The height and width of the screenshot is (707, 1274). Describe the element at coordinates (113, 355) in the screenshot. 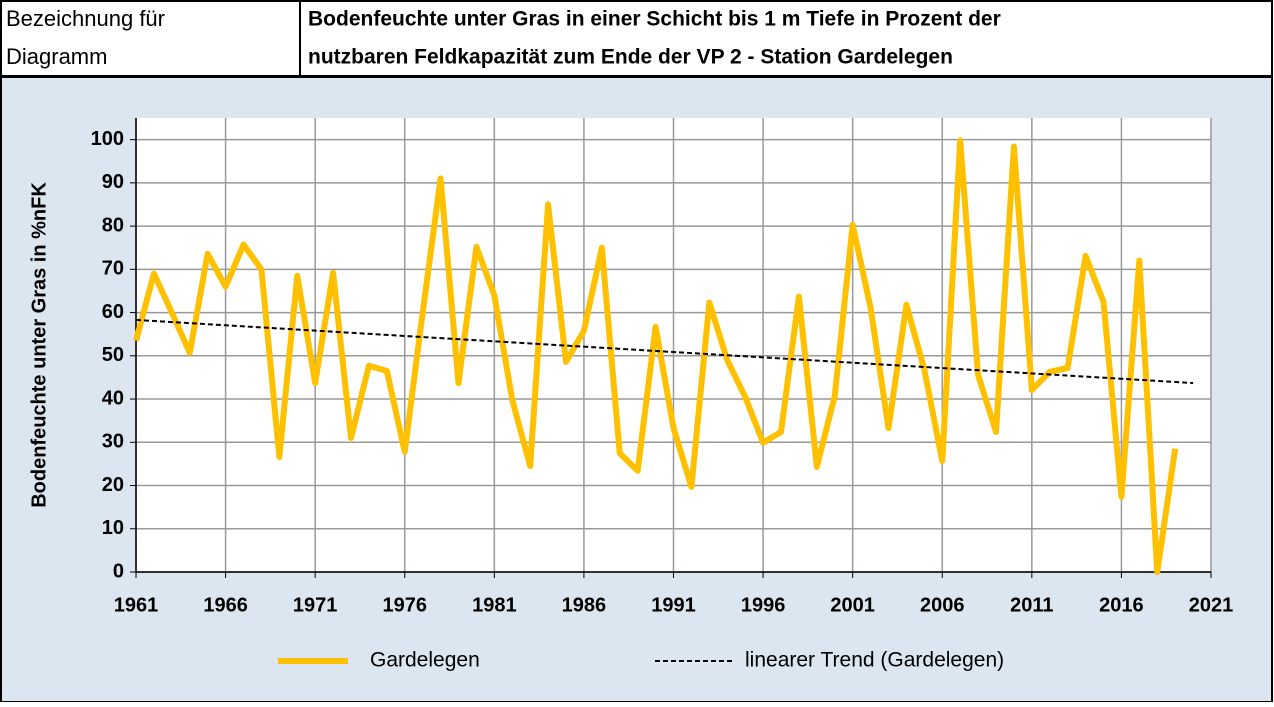

I see `y-tick-label: 50` at that location.